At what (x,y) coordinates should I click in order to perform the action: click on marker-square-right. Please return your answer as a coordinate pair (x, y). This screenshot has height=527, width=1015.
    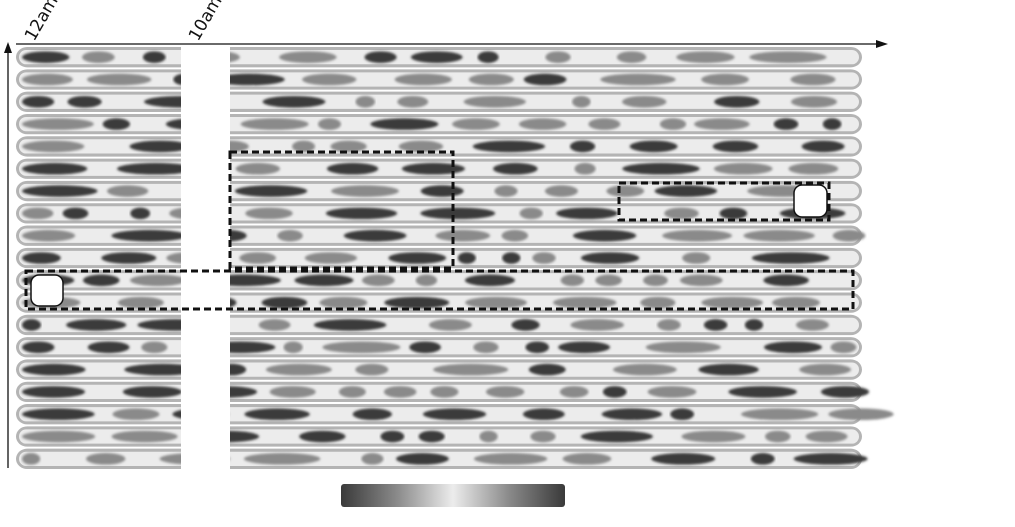
    Looking at the image, I should click on (810, 201).